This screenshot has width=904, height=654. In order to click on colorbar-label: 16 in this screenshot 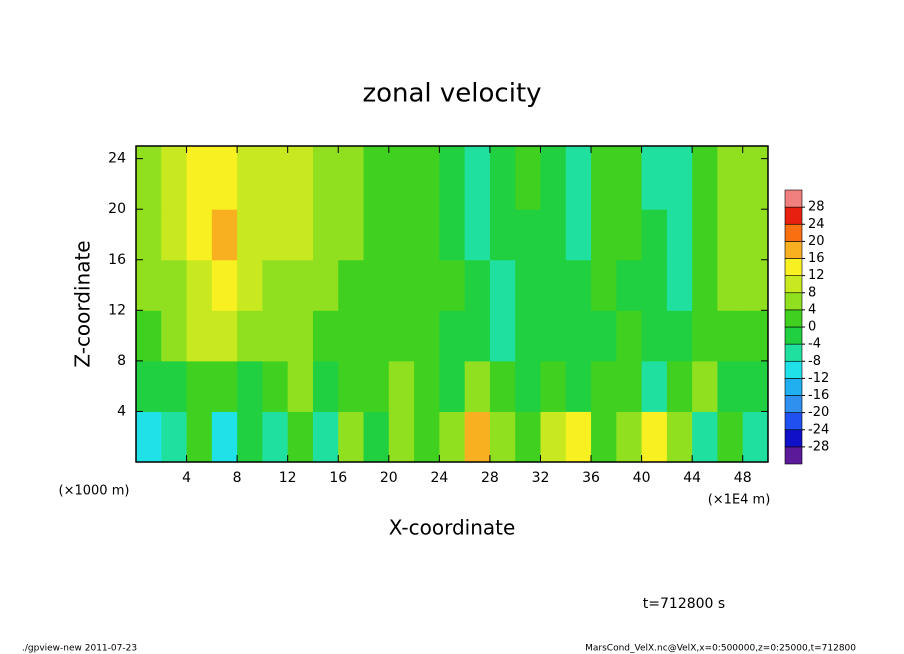, I will do `click(816, 258)`.